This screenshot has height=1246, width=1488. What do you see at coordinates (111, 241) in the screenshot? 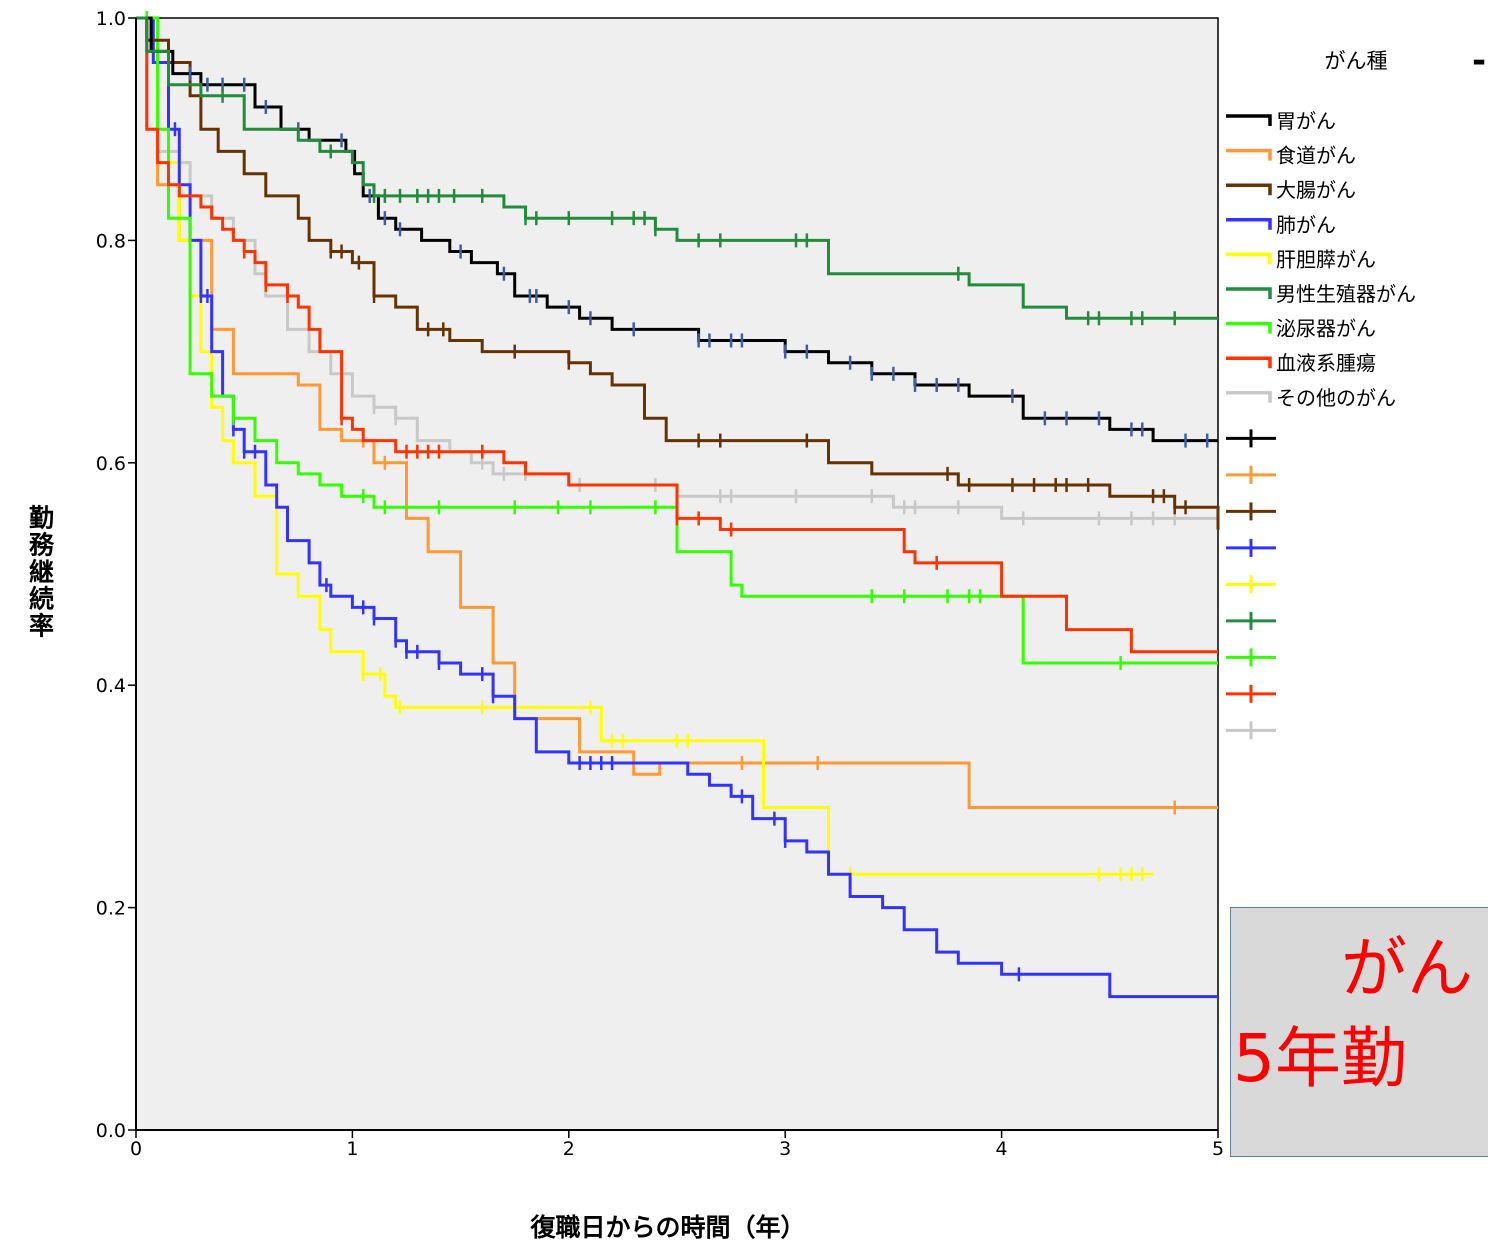
I see `y-tick-label-0.8: 0.8` at bounding box center [111, 241].